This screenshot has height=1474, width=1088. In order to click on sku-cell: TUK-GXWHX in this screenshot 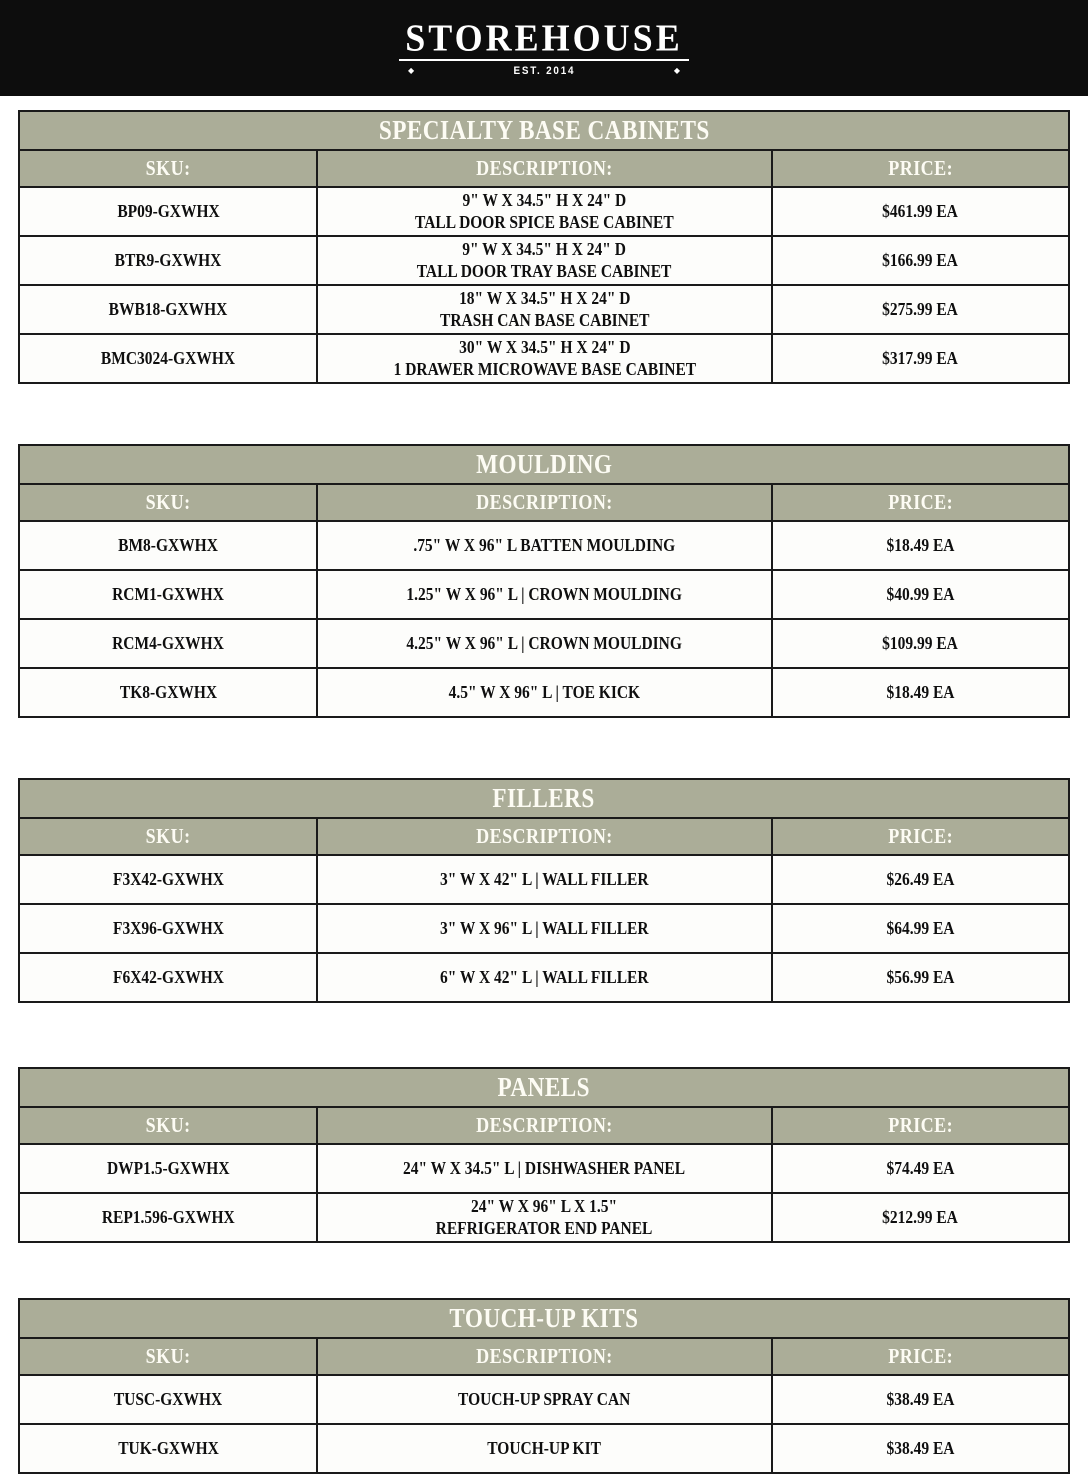, I will do `click(168, 1448)`.